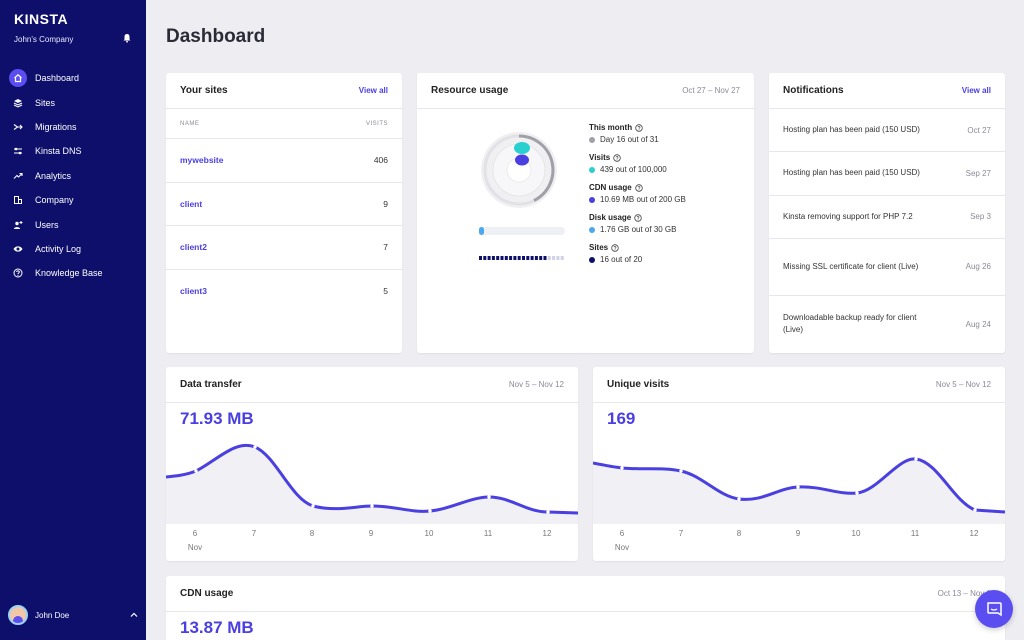 The width and height of the screenshot is (1024, 640). I want to click on resource-item: Visits 439 out of 100,000, so click(669, 163).